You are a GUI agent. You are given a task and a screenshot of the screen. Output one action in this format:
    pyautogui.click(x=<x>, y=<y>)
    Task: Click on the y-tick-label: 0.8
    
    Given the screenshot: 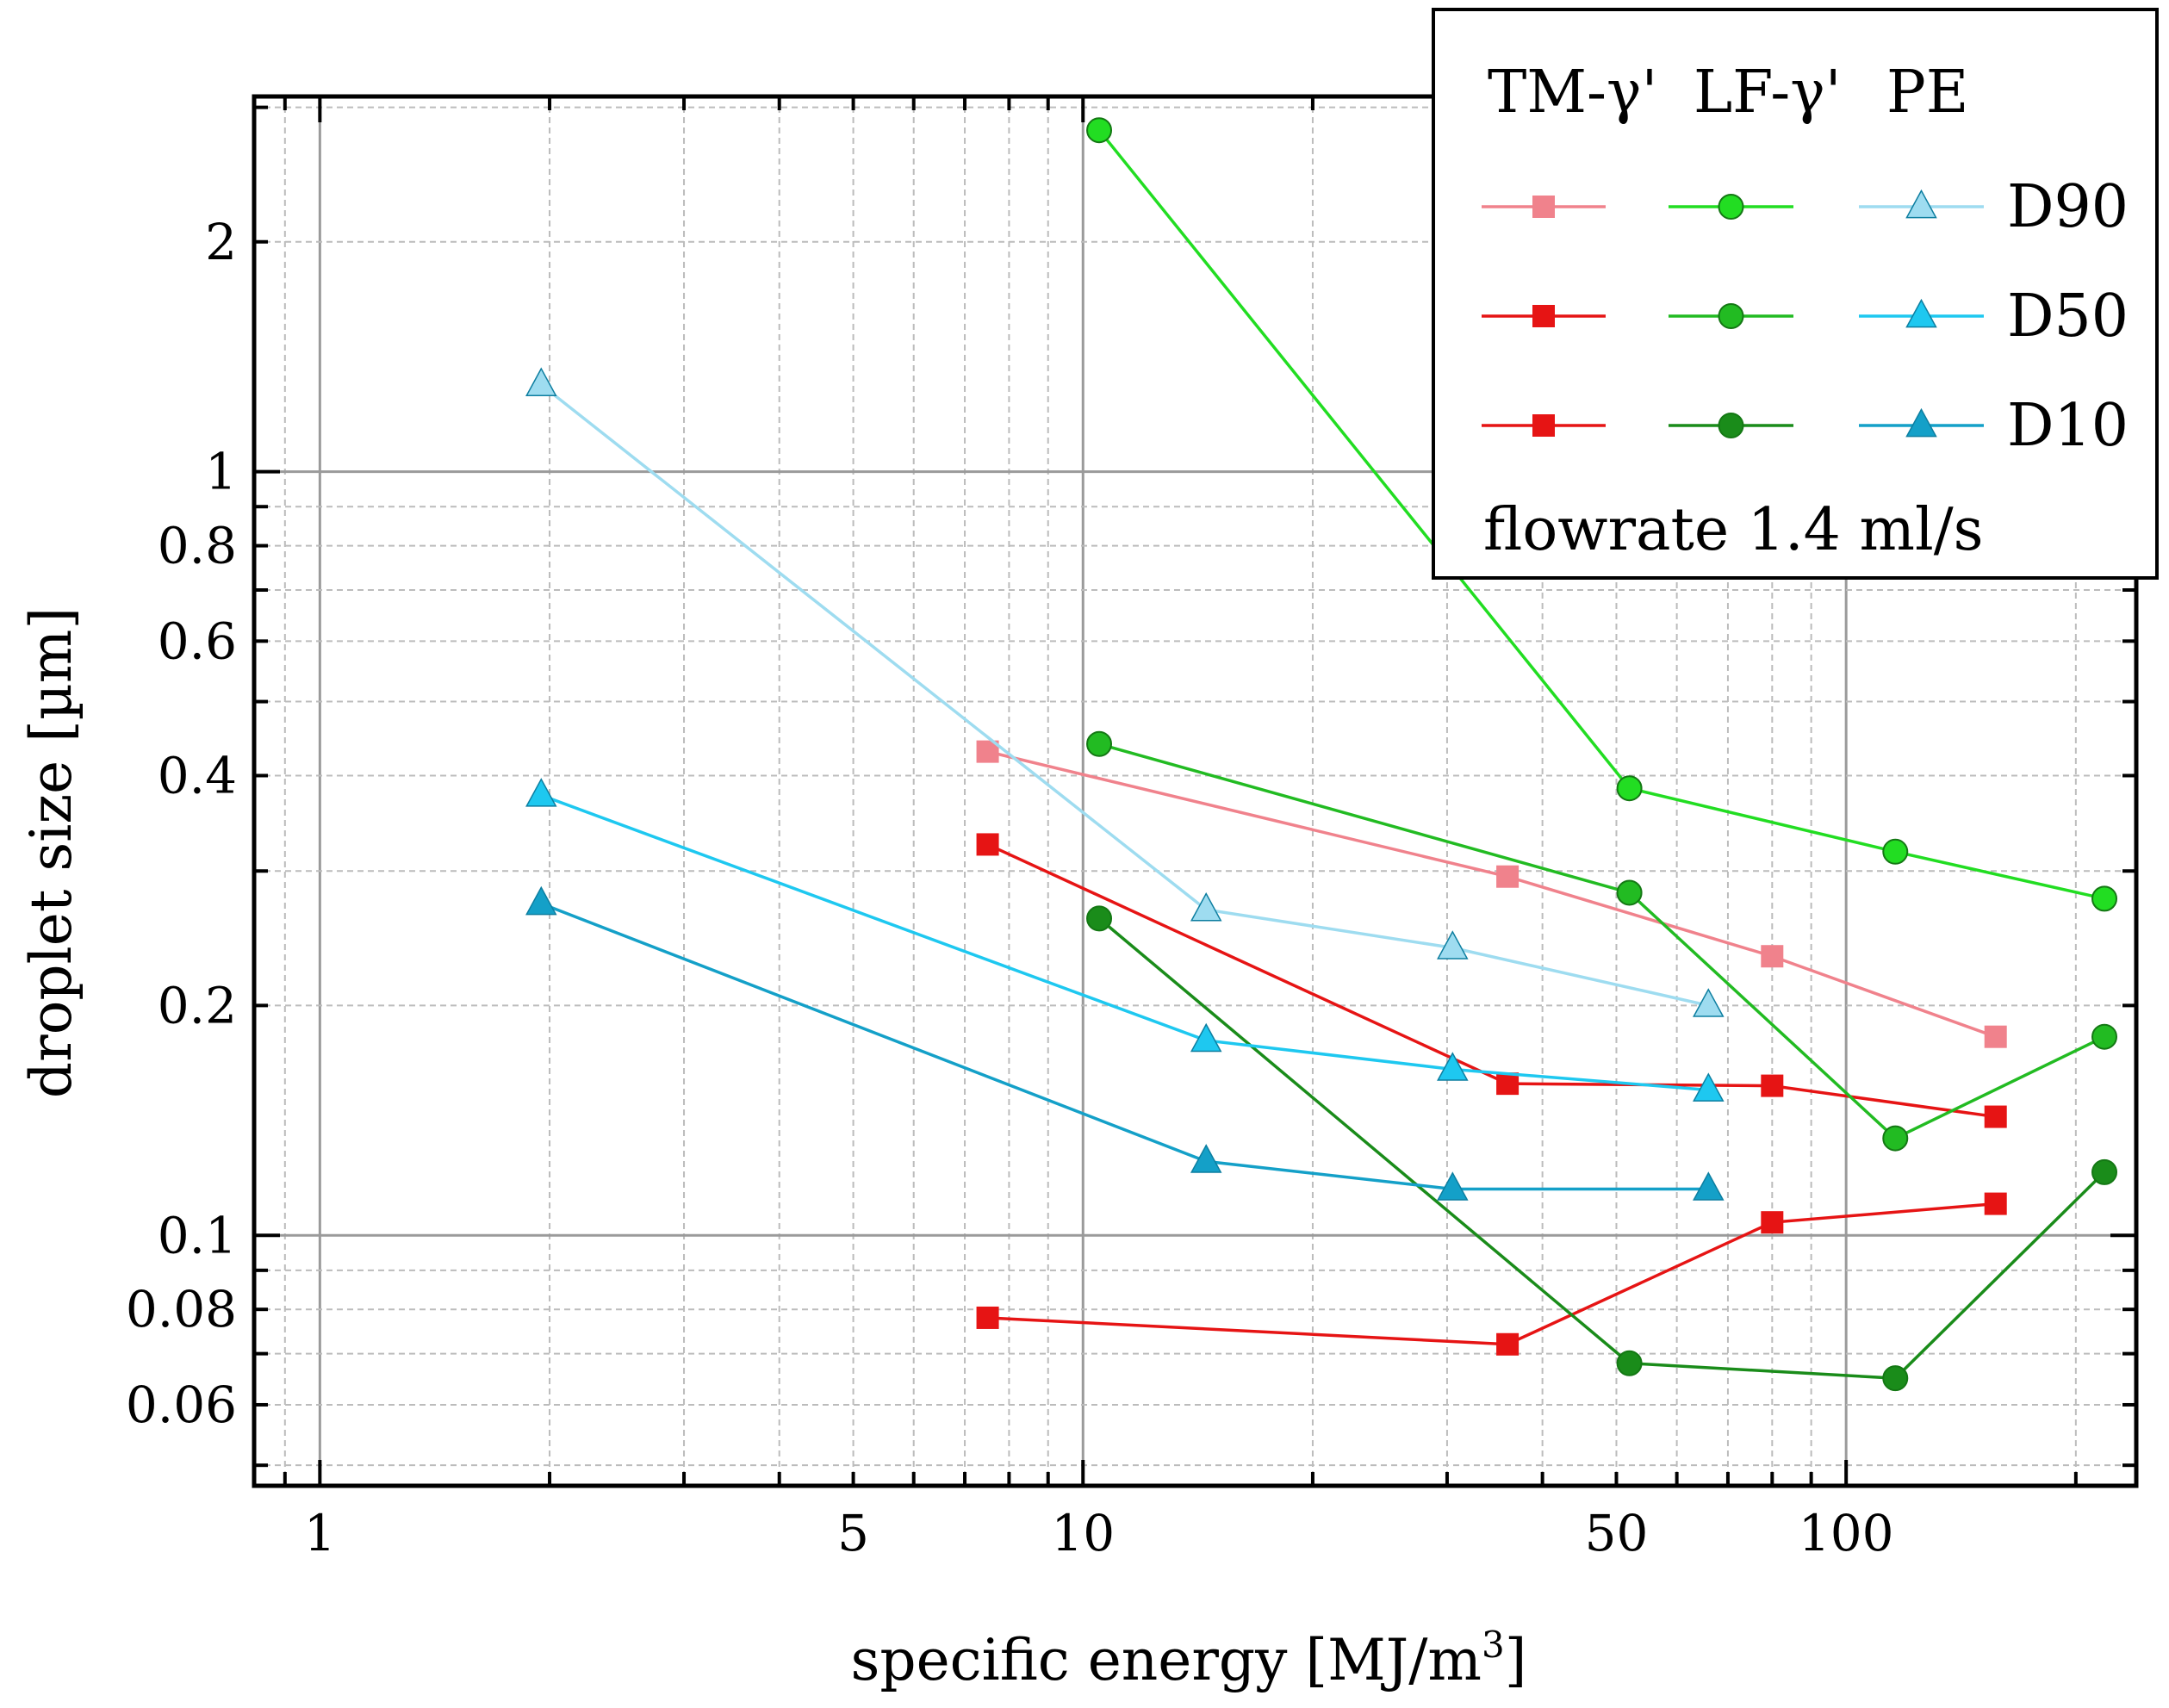 What is the action you would take?
    pyautogui.click(x=197, y=546)
    